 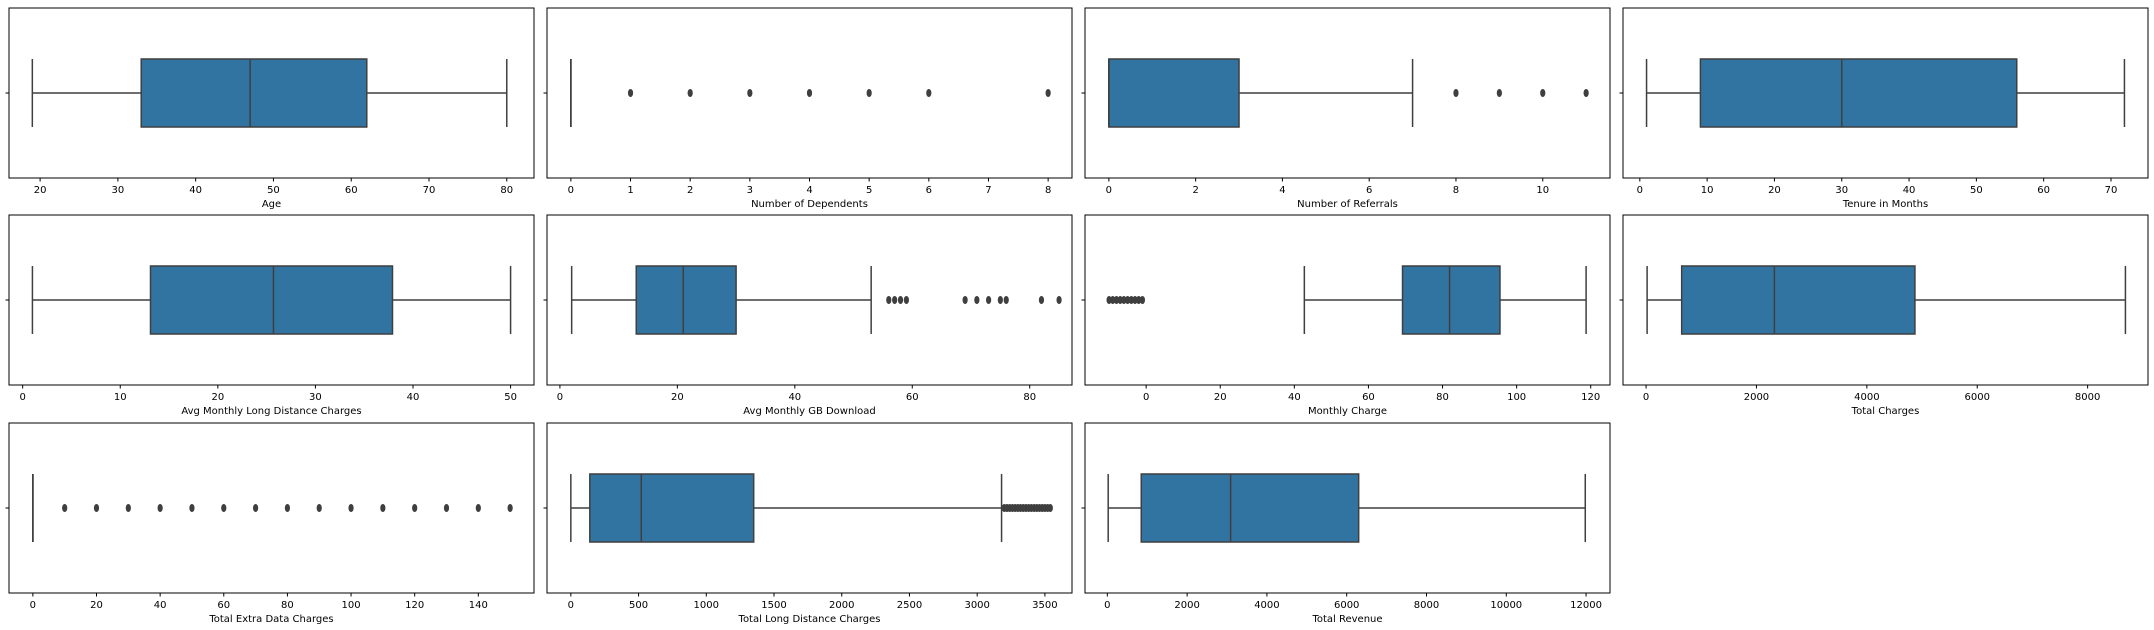 I want to click on boxplot-panel: 0 20 40 60 80 100 120 Monthly Charge, so click(x=1346, y=315).